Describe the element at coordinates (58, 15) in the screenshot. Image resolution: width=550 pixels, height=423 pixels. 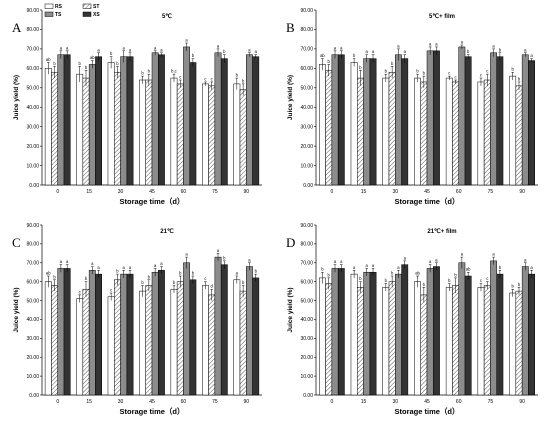
I see `legend-label-ts: TS` at that location.